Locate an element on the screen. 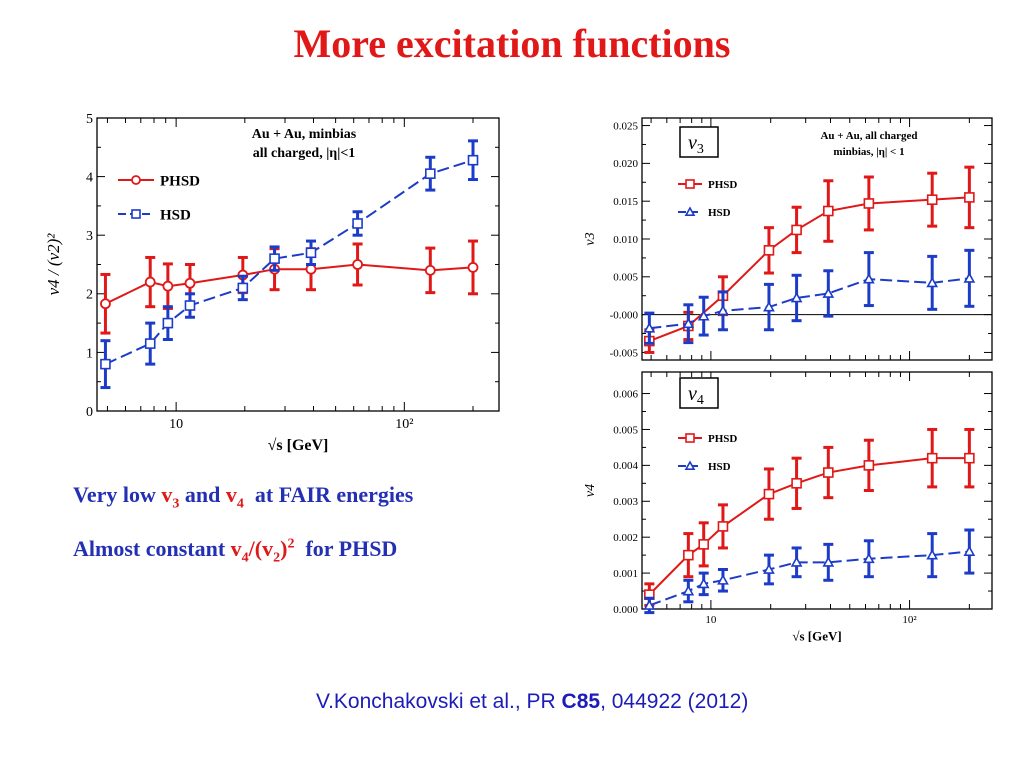  y-tick-label: 4 is located at coordinates (89, 178).